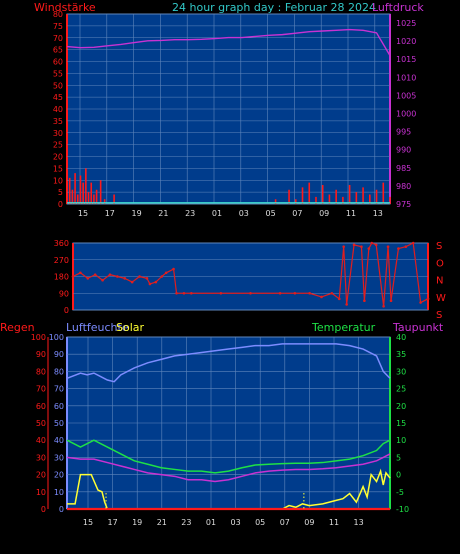 Image resolution: width=460 pixels, height=554 pixels. I want to click on dewpoint-label: Taupunkt, so click(418, 327).